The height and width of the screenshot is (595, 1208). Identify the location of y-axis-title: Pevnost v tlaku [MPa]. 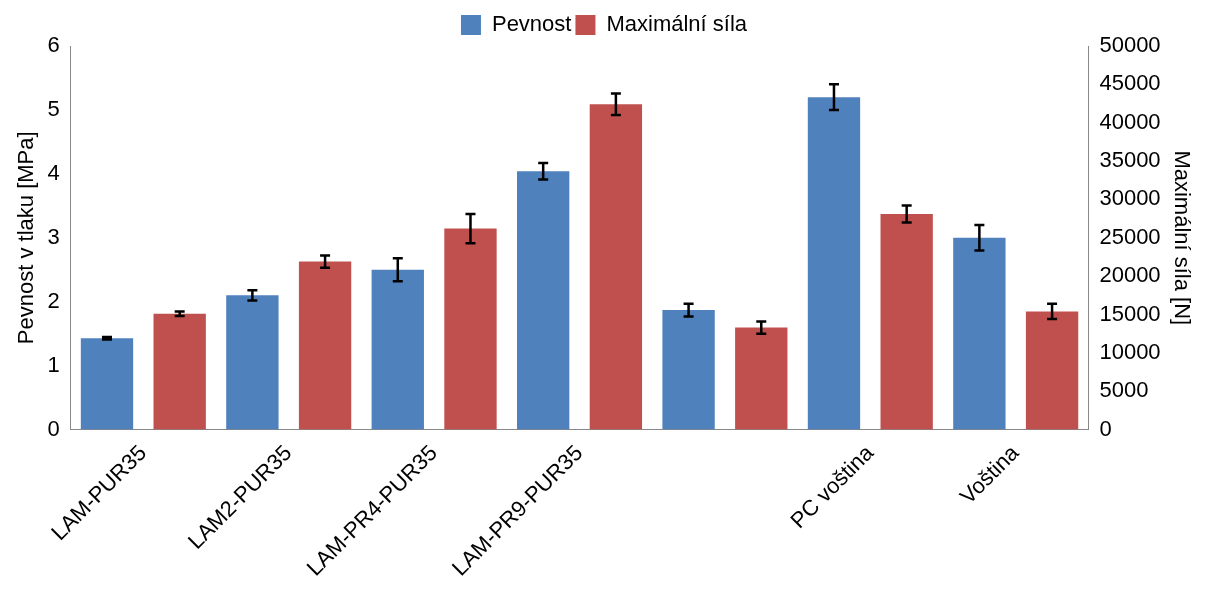
(26, 238).